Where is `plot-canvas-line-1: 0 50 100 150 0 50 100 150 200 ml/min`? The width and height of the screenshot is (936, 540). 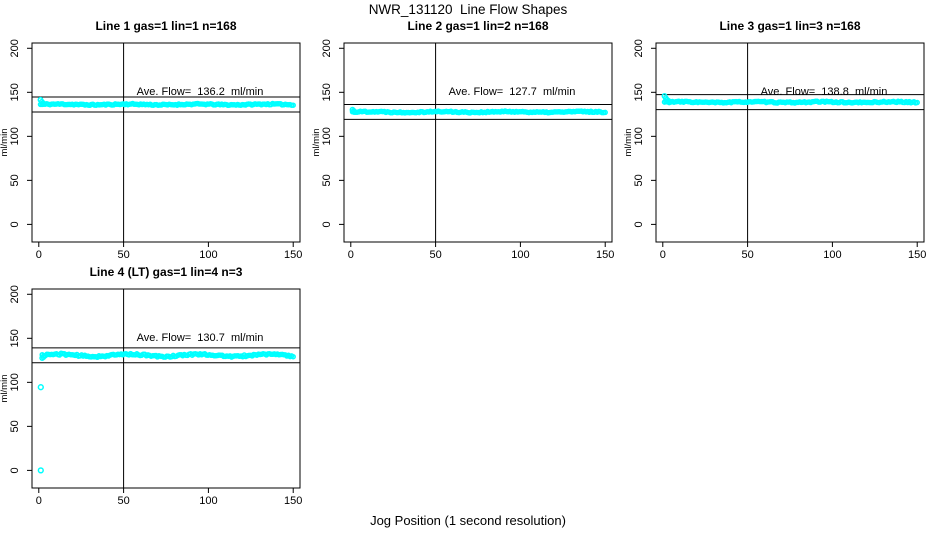
plot-canvas-line-1: 0 50 100 150 0 50 100 150 200 ml/min is located at coordinates (151, 150).